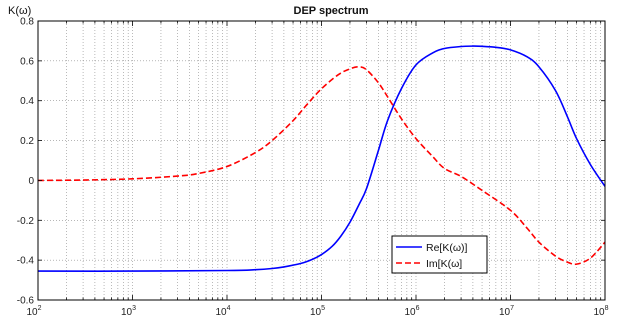 This screenshot has height=326, width=630. I want to click on x-tick-label: 10², so click(33, 311).